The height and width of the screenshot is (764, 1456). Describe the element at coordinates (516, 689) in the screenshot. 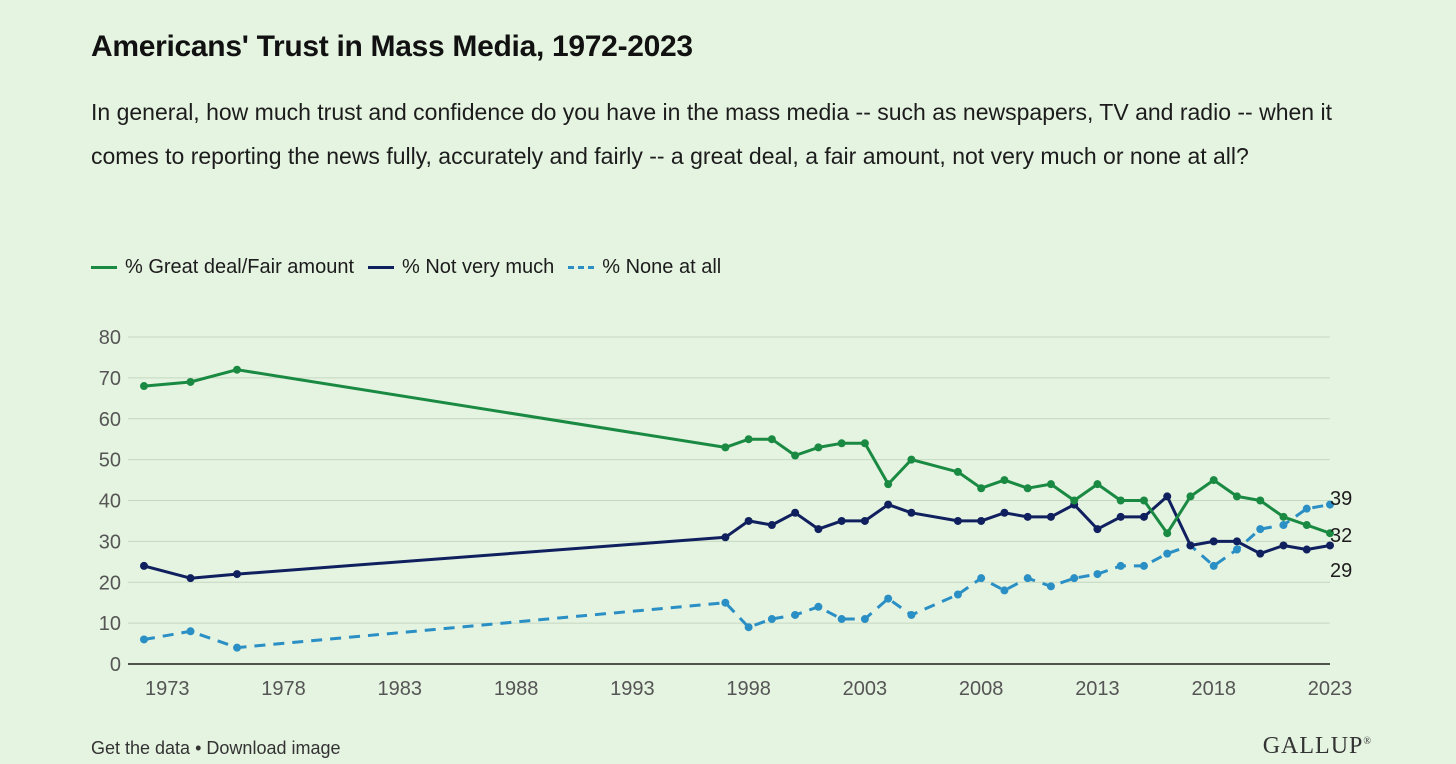

I see `x-tick-label-1988: 1988` at that location.